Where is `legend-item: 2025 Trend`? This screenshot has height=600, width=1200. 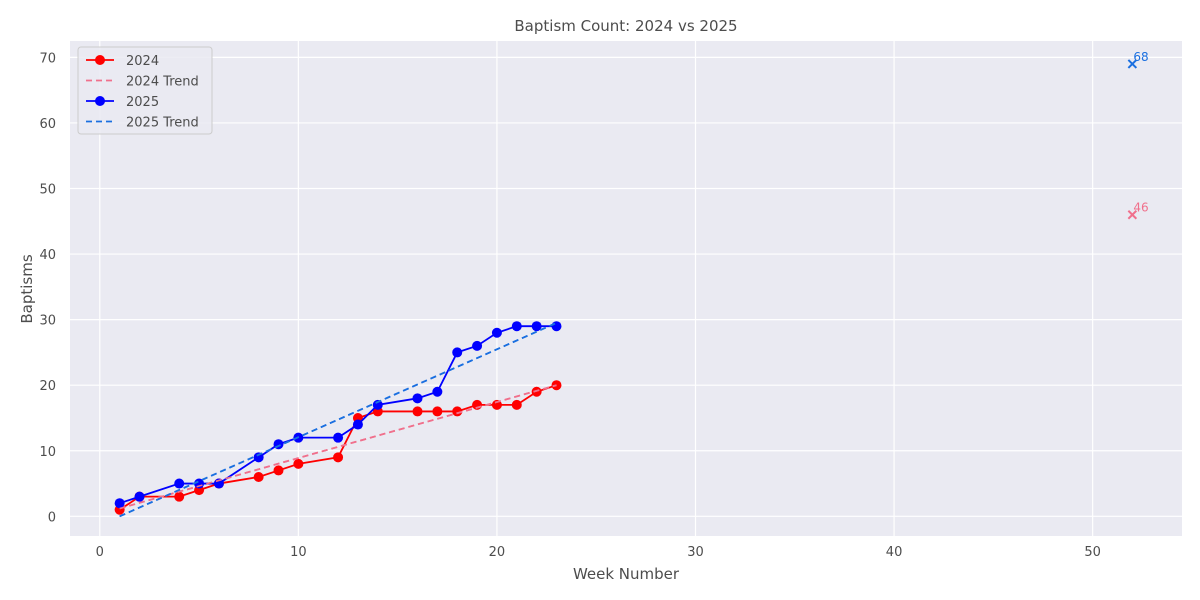
legend-item: 2025 Trend is located at coordinates (142, 123).